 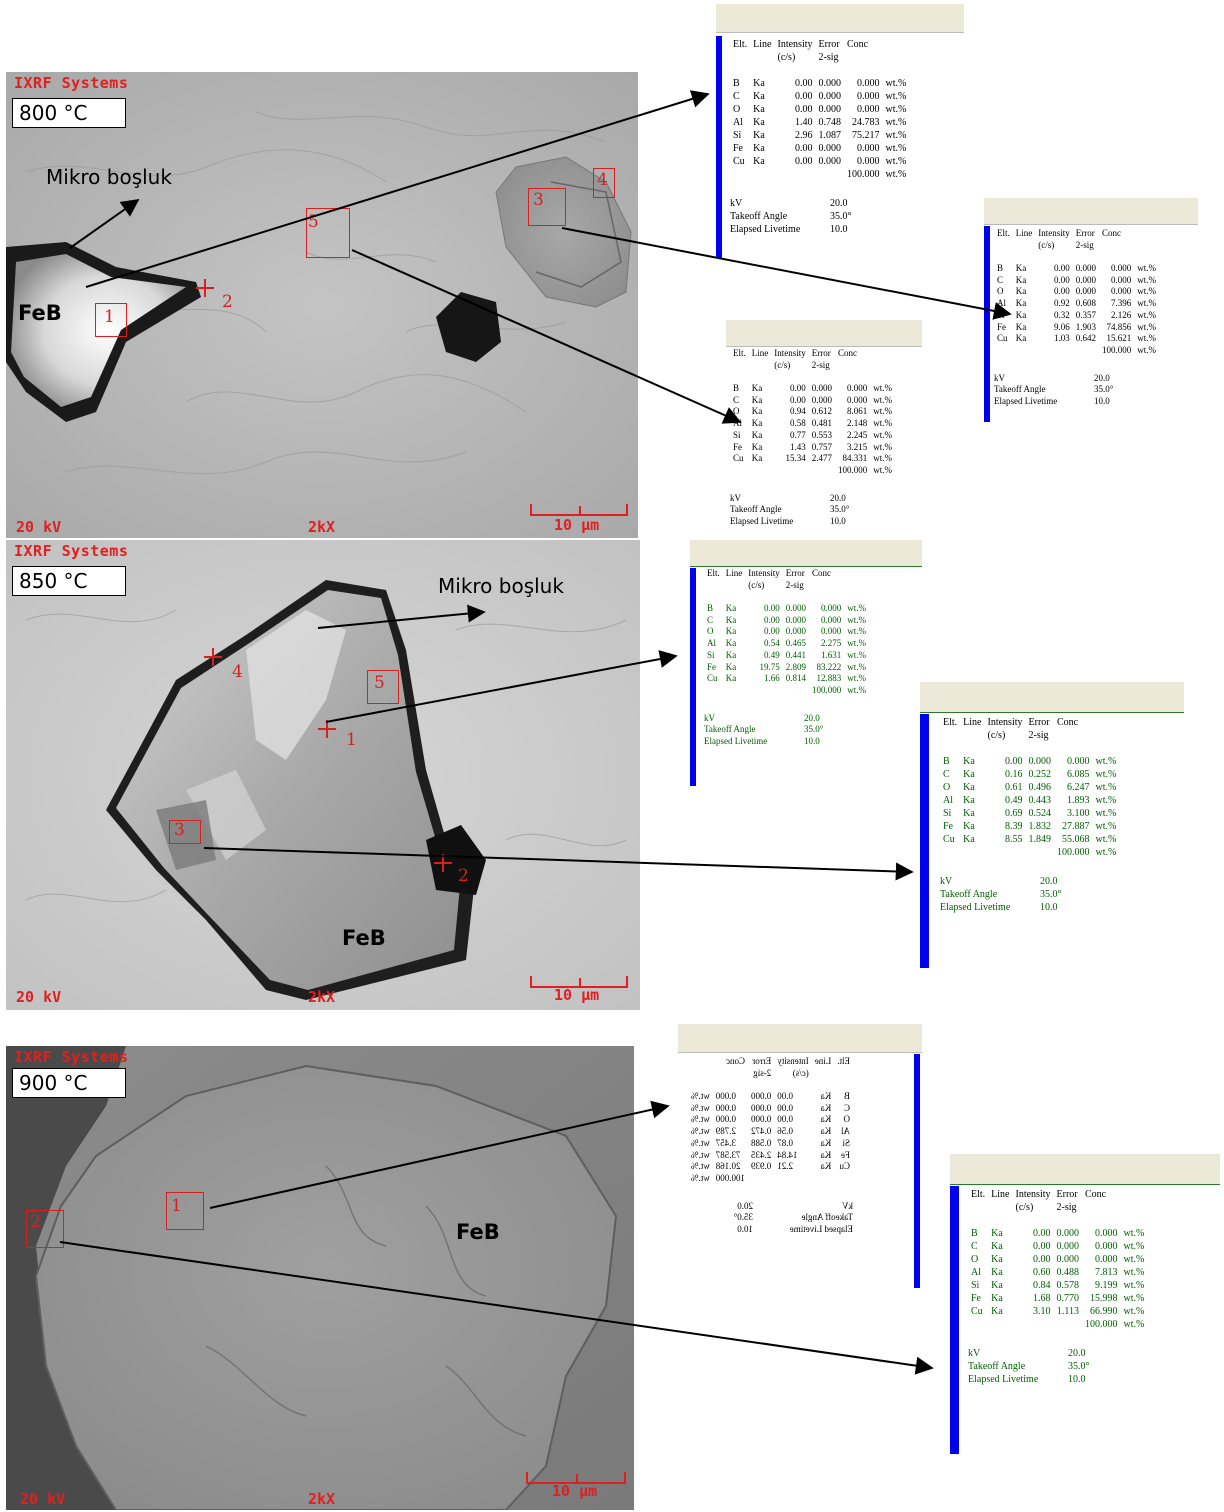 I want to click on eds-cell: 2.789, so click(x=725, y=1131).